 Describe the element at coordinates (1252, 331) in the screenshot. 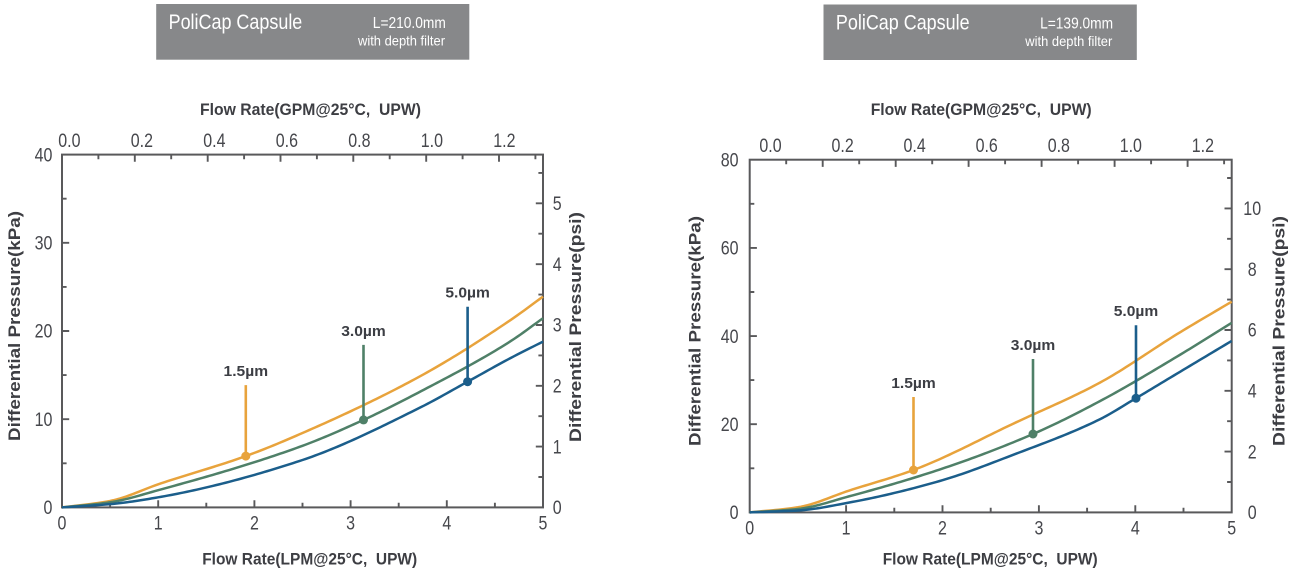

I see `svg-text: 6` at that location.